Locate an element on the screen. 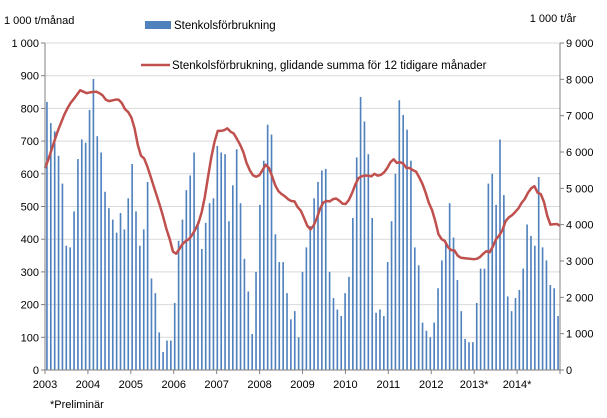 The width and height of the screenshot is (607, 418). left-tick-label: 200 is located at coordinates (30, 306).